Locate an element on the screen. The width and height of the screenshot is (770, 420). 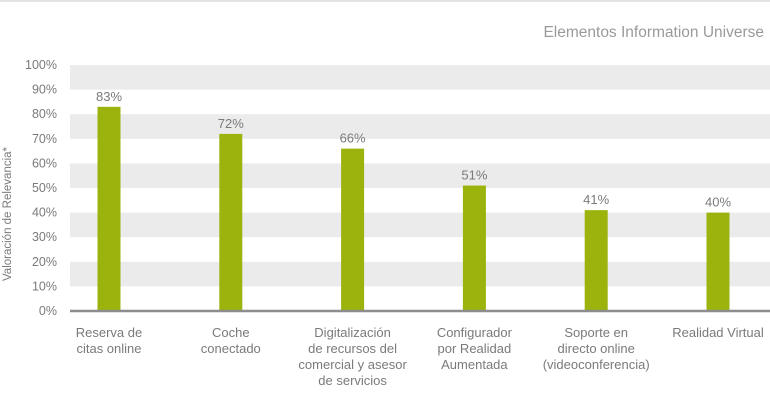
y-tick-label: 50% is located at coordinates (44, 188).